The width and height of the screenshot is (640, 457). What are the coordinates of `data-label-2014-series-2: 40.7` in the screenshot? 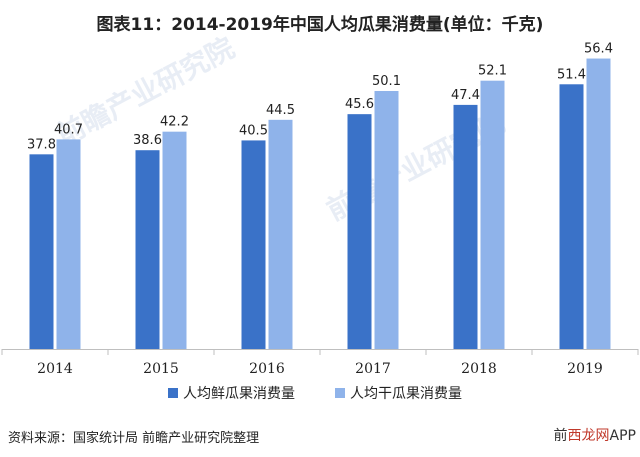 It's located at (68, 129).